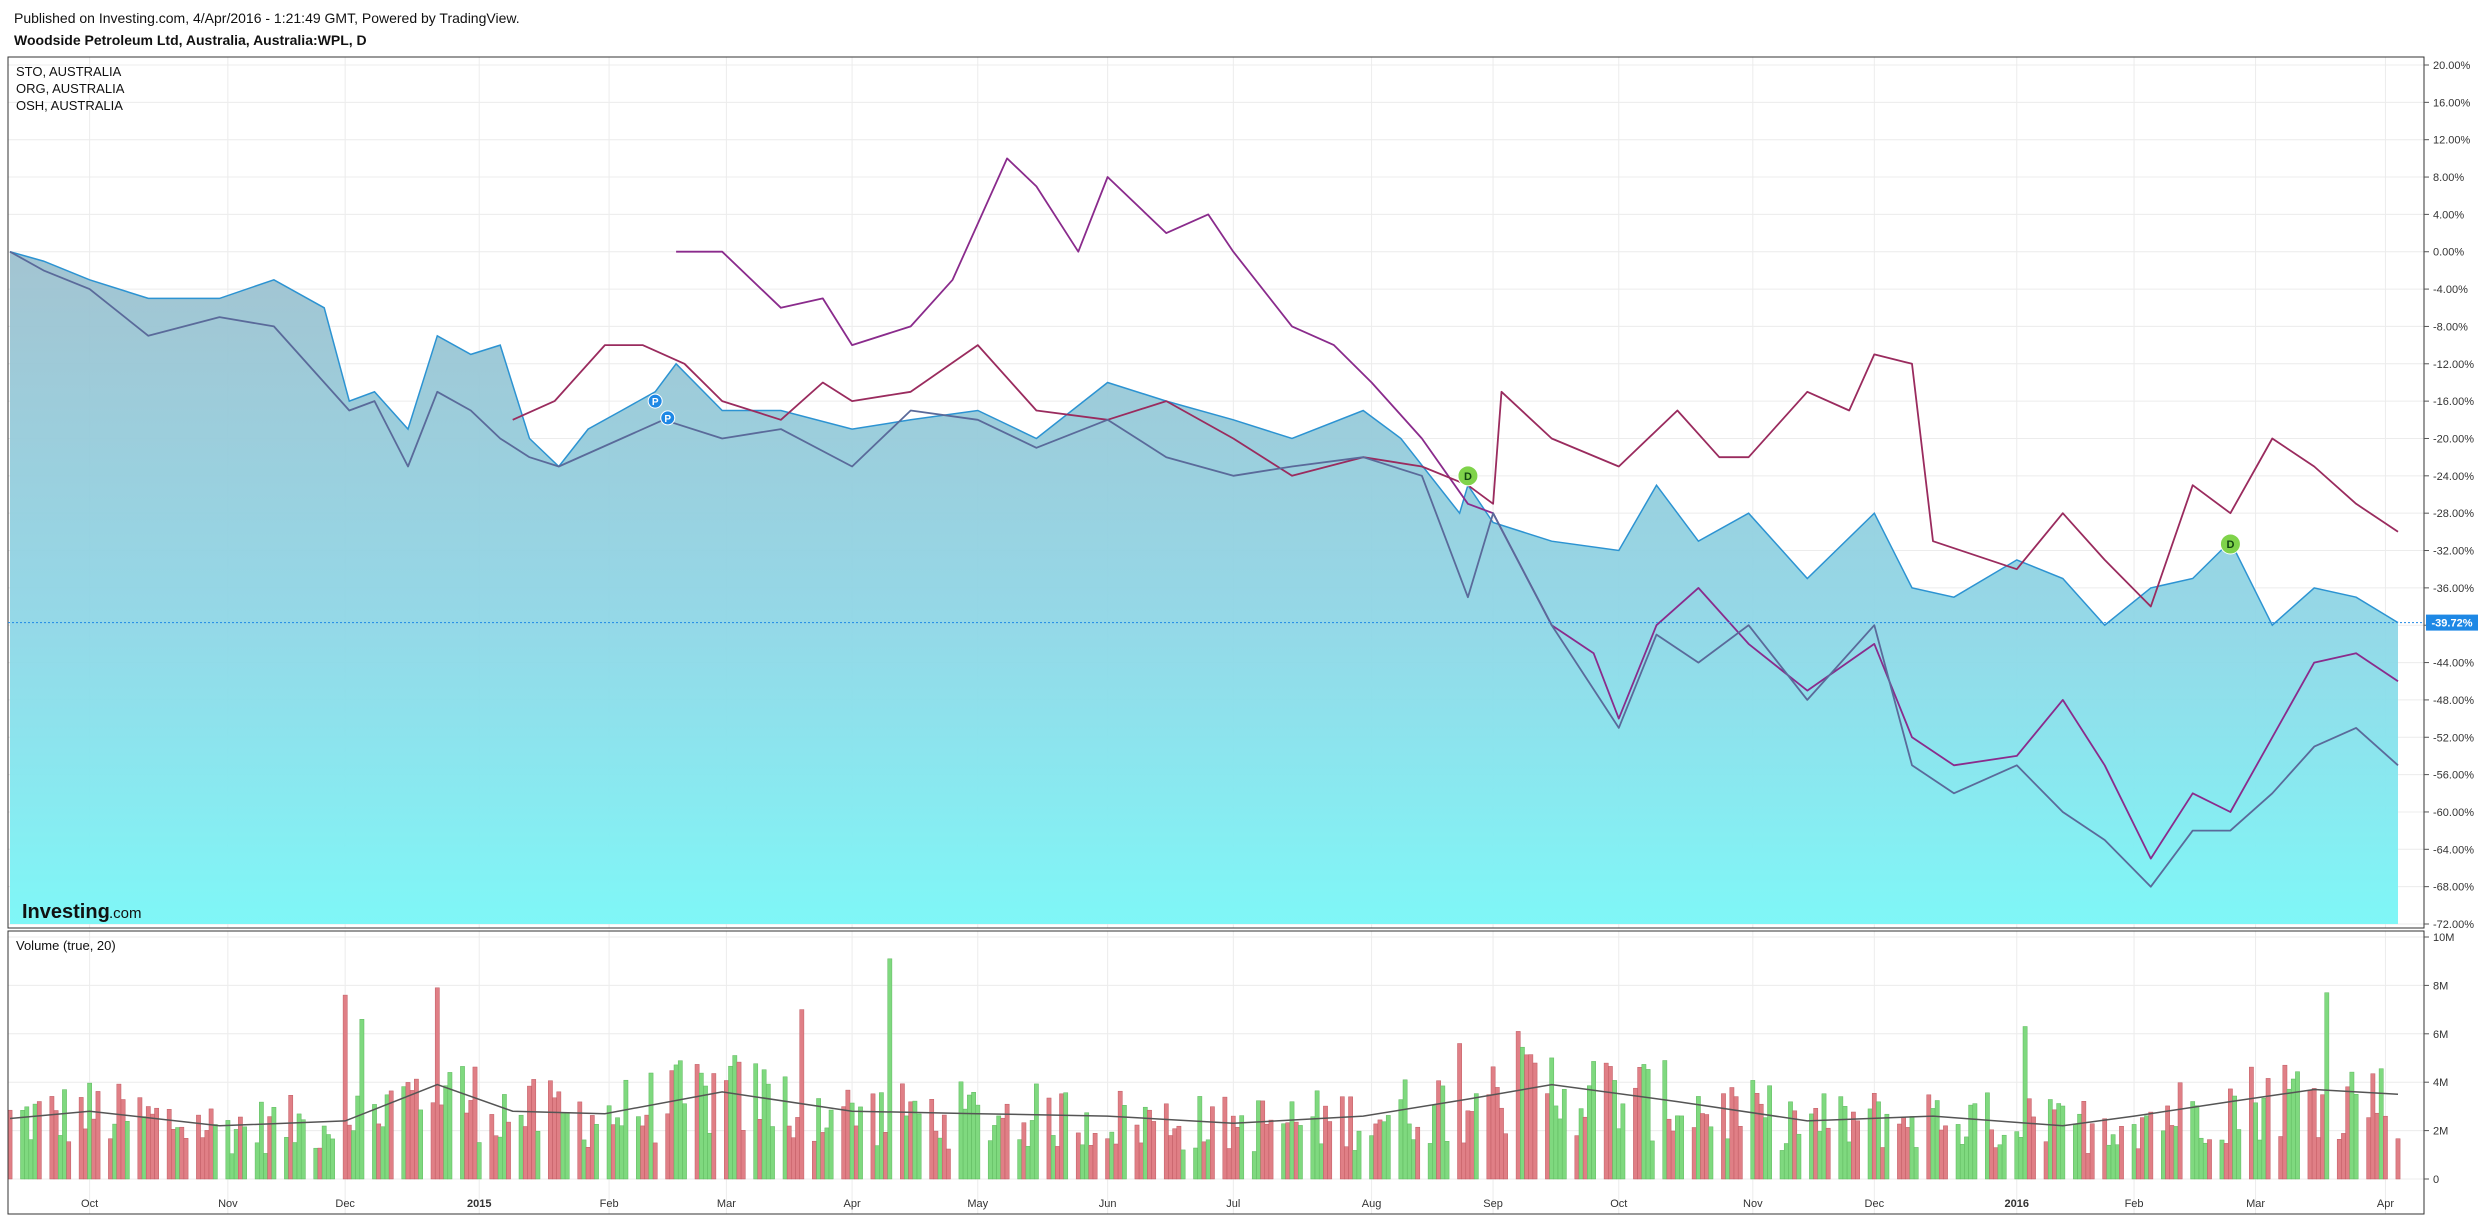  I want to click on x-tick-label: Feb, so click(2134, 1204).